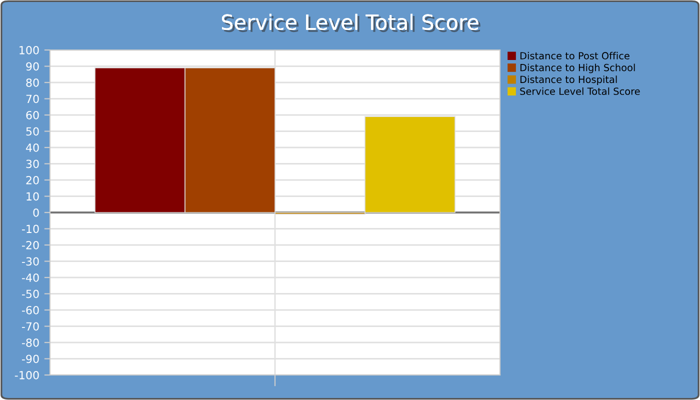 The image size is (700, 400). Describe the element at coordinates (36, 212) in the screenshot. I see `y-tick-label: 0` at that location.